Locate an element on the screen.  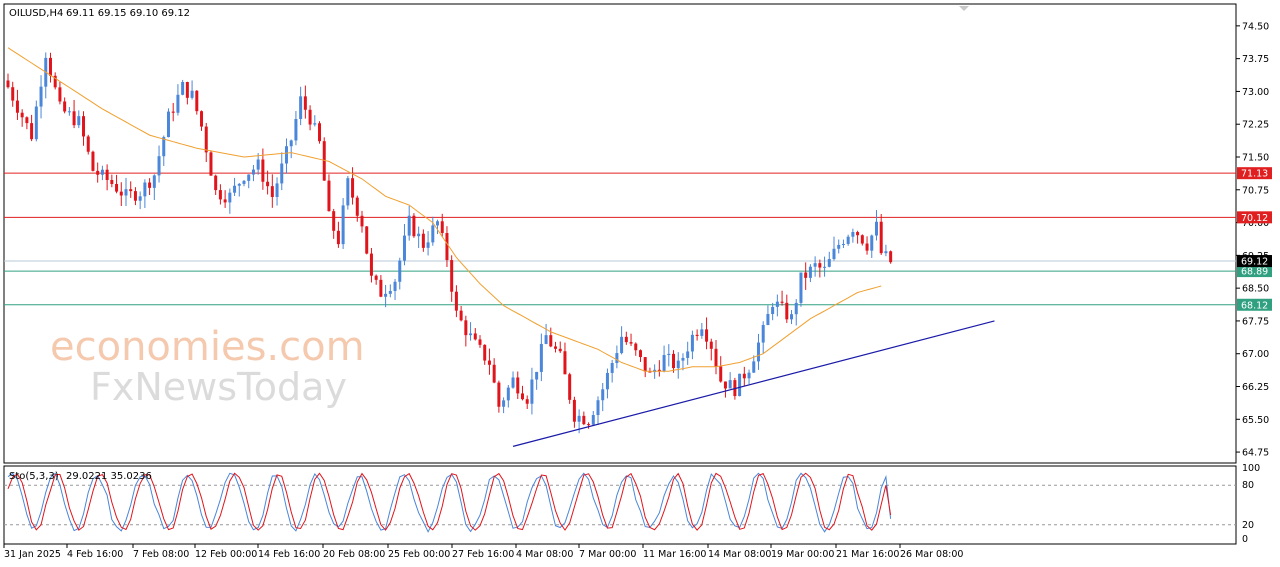
symbol-label: OILUSD,H4 is located at coordinates (36, 13).